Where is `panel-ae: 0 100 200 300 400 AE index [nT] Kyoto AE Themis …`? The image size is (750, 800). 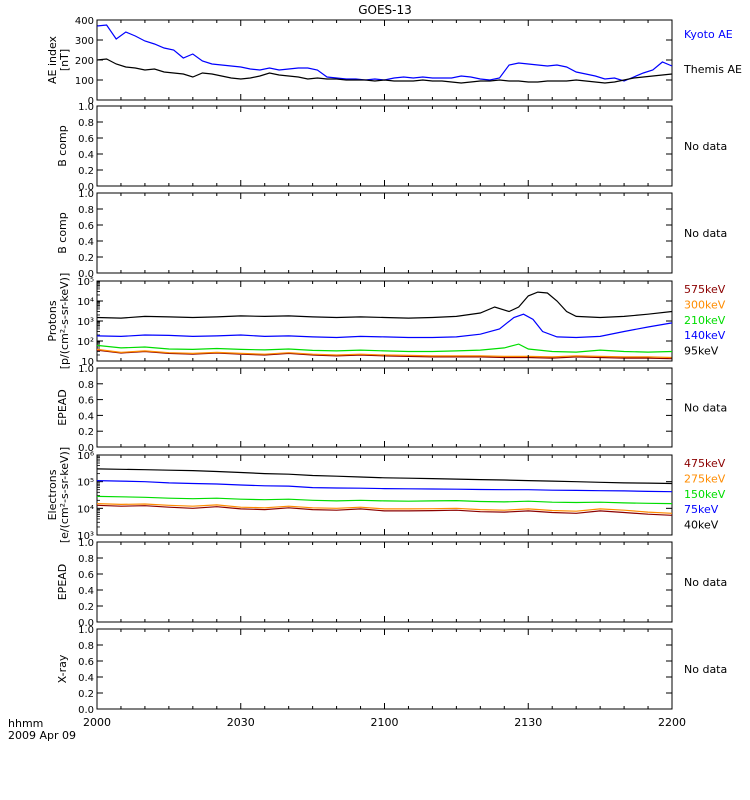
panel-ae: 0 100 200 300 400 AE index [nT] Kyoto AE Themis … is located at coordinates (394, 61).